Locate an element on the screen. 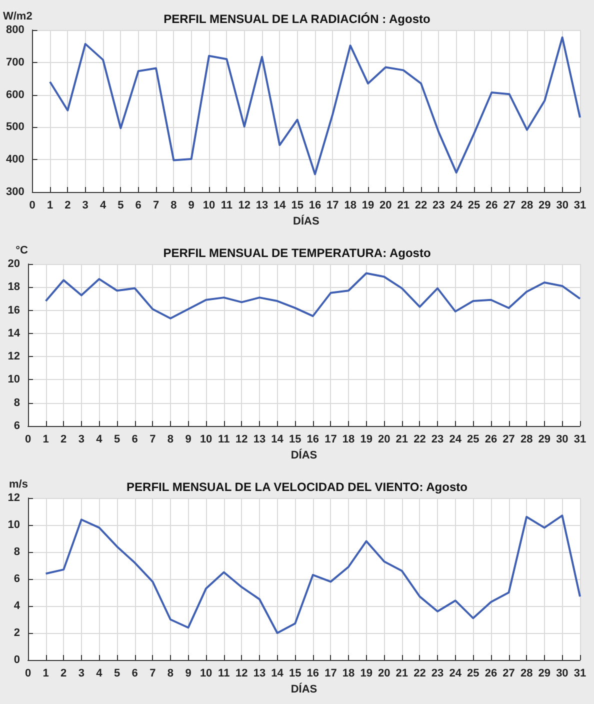 The width and height of the screenshot is (594, 704). y-tick-label: 18 is located at coordinates (14, 287).